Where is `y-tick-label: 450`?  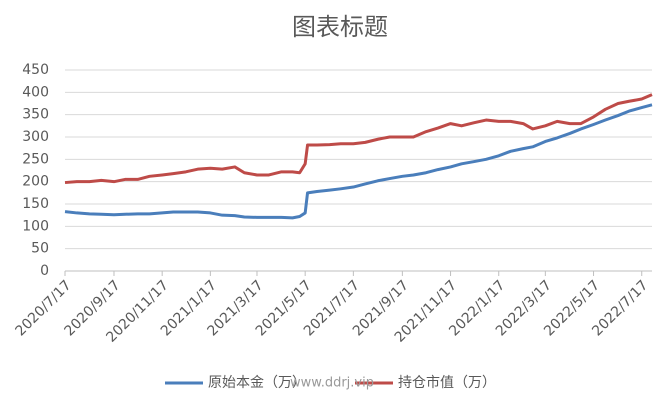 y-tick-label: 450 is located at coordinates (35, 70).